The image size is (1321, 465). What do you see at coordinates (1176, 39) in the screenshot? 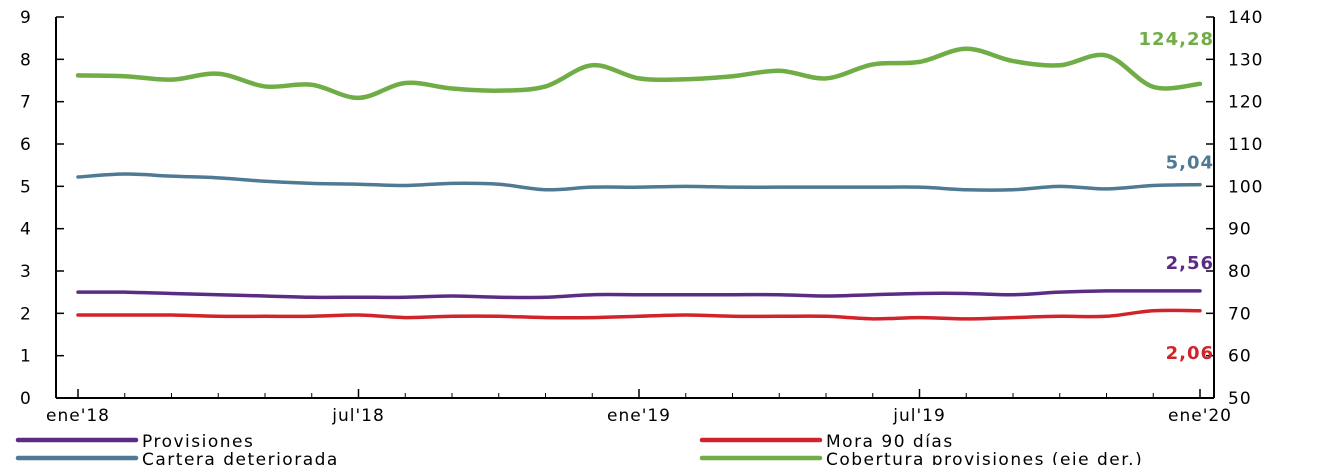
I see `end-label-cobertura-provisiones-eje-der: 124,28` at bounding box center [1176, 39].